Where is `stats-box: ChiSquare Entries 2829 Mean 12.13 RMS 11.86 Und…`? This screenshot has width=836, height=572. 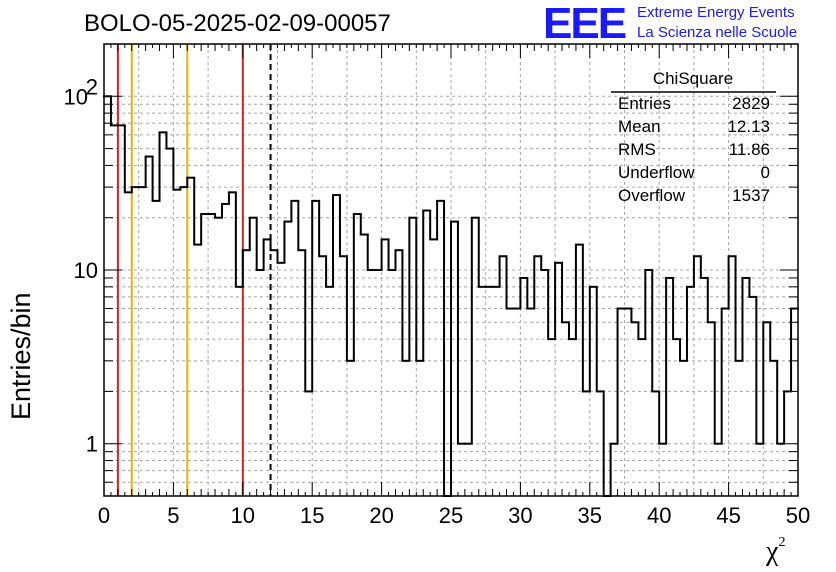
stats-box: ChiSquare Entries 2829 Mean 12.13 RMS 11.86 Und… is located at coordinates (693, 137).